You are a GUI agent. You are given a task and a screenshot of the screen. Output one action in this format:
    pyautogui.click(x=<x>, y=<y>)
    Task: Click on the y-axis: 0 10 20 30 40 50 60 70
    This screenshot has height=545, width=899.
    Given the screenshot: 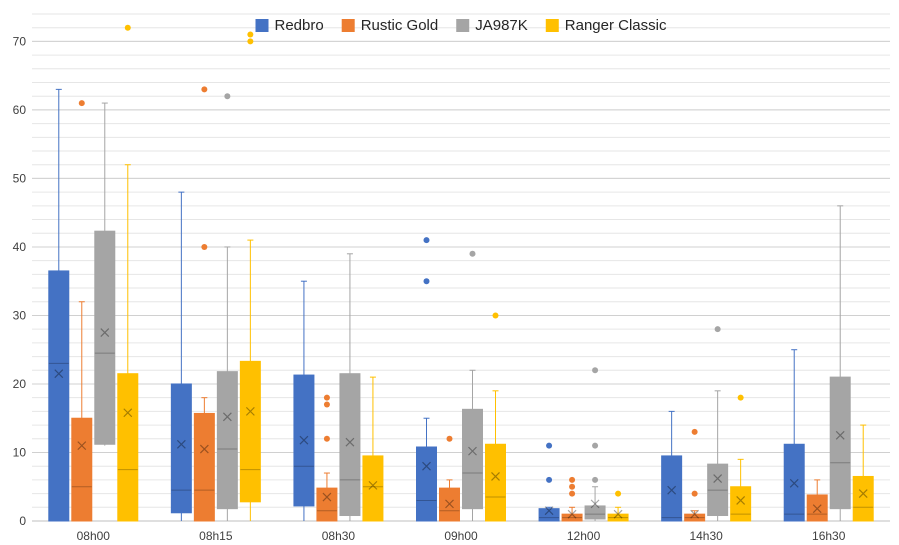 What is the action you would take?
    pyautogui.click(x=20, y=281)
    